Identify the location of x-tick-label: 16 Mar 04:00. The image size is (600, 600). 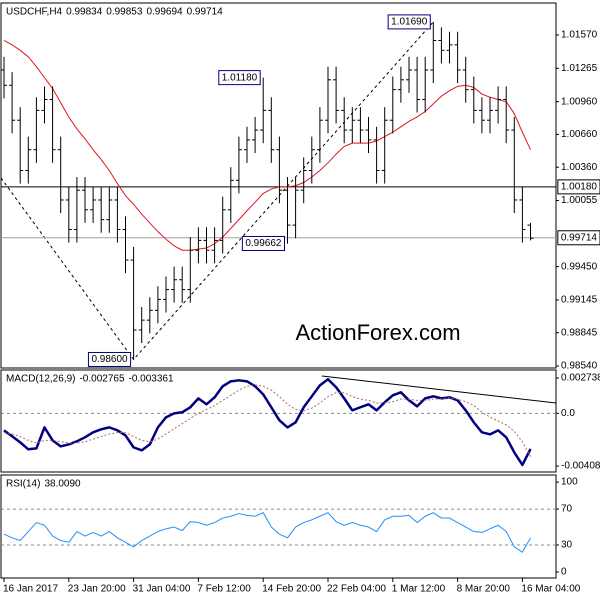
(550, 589).